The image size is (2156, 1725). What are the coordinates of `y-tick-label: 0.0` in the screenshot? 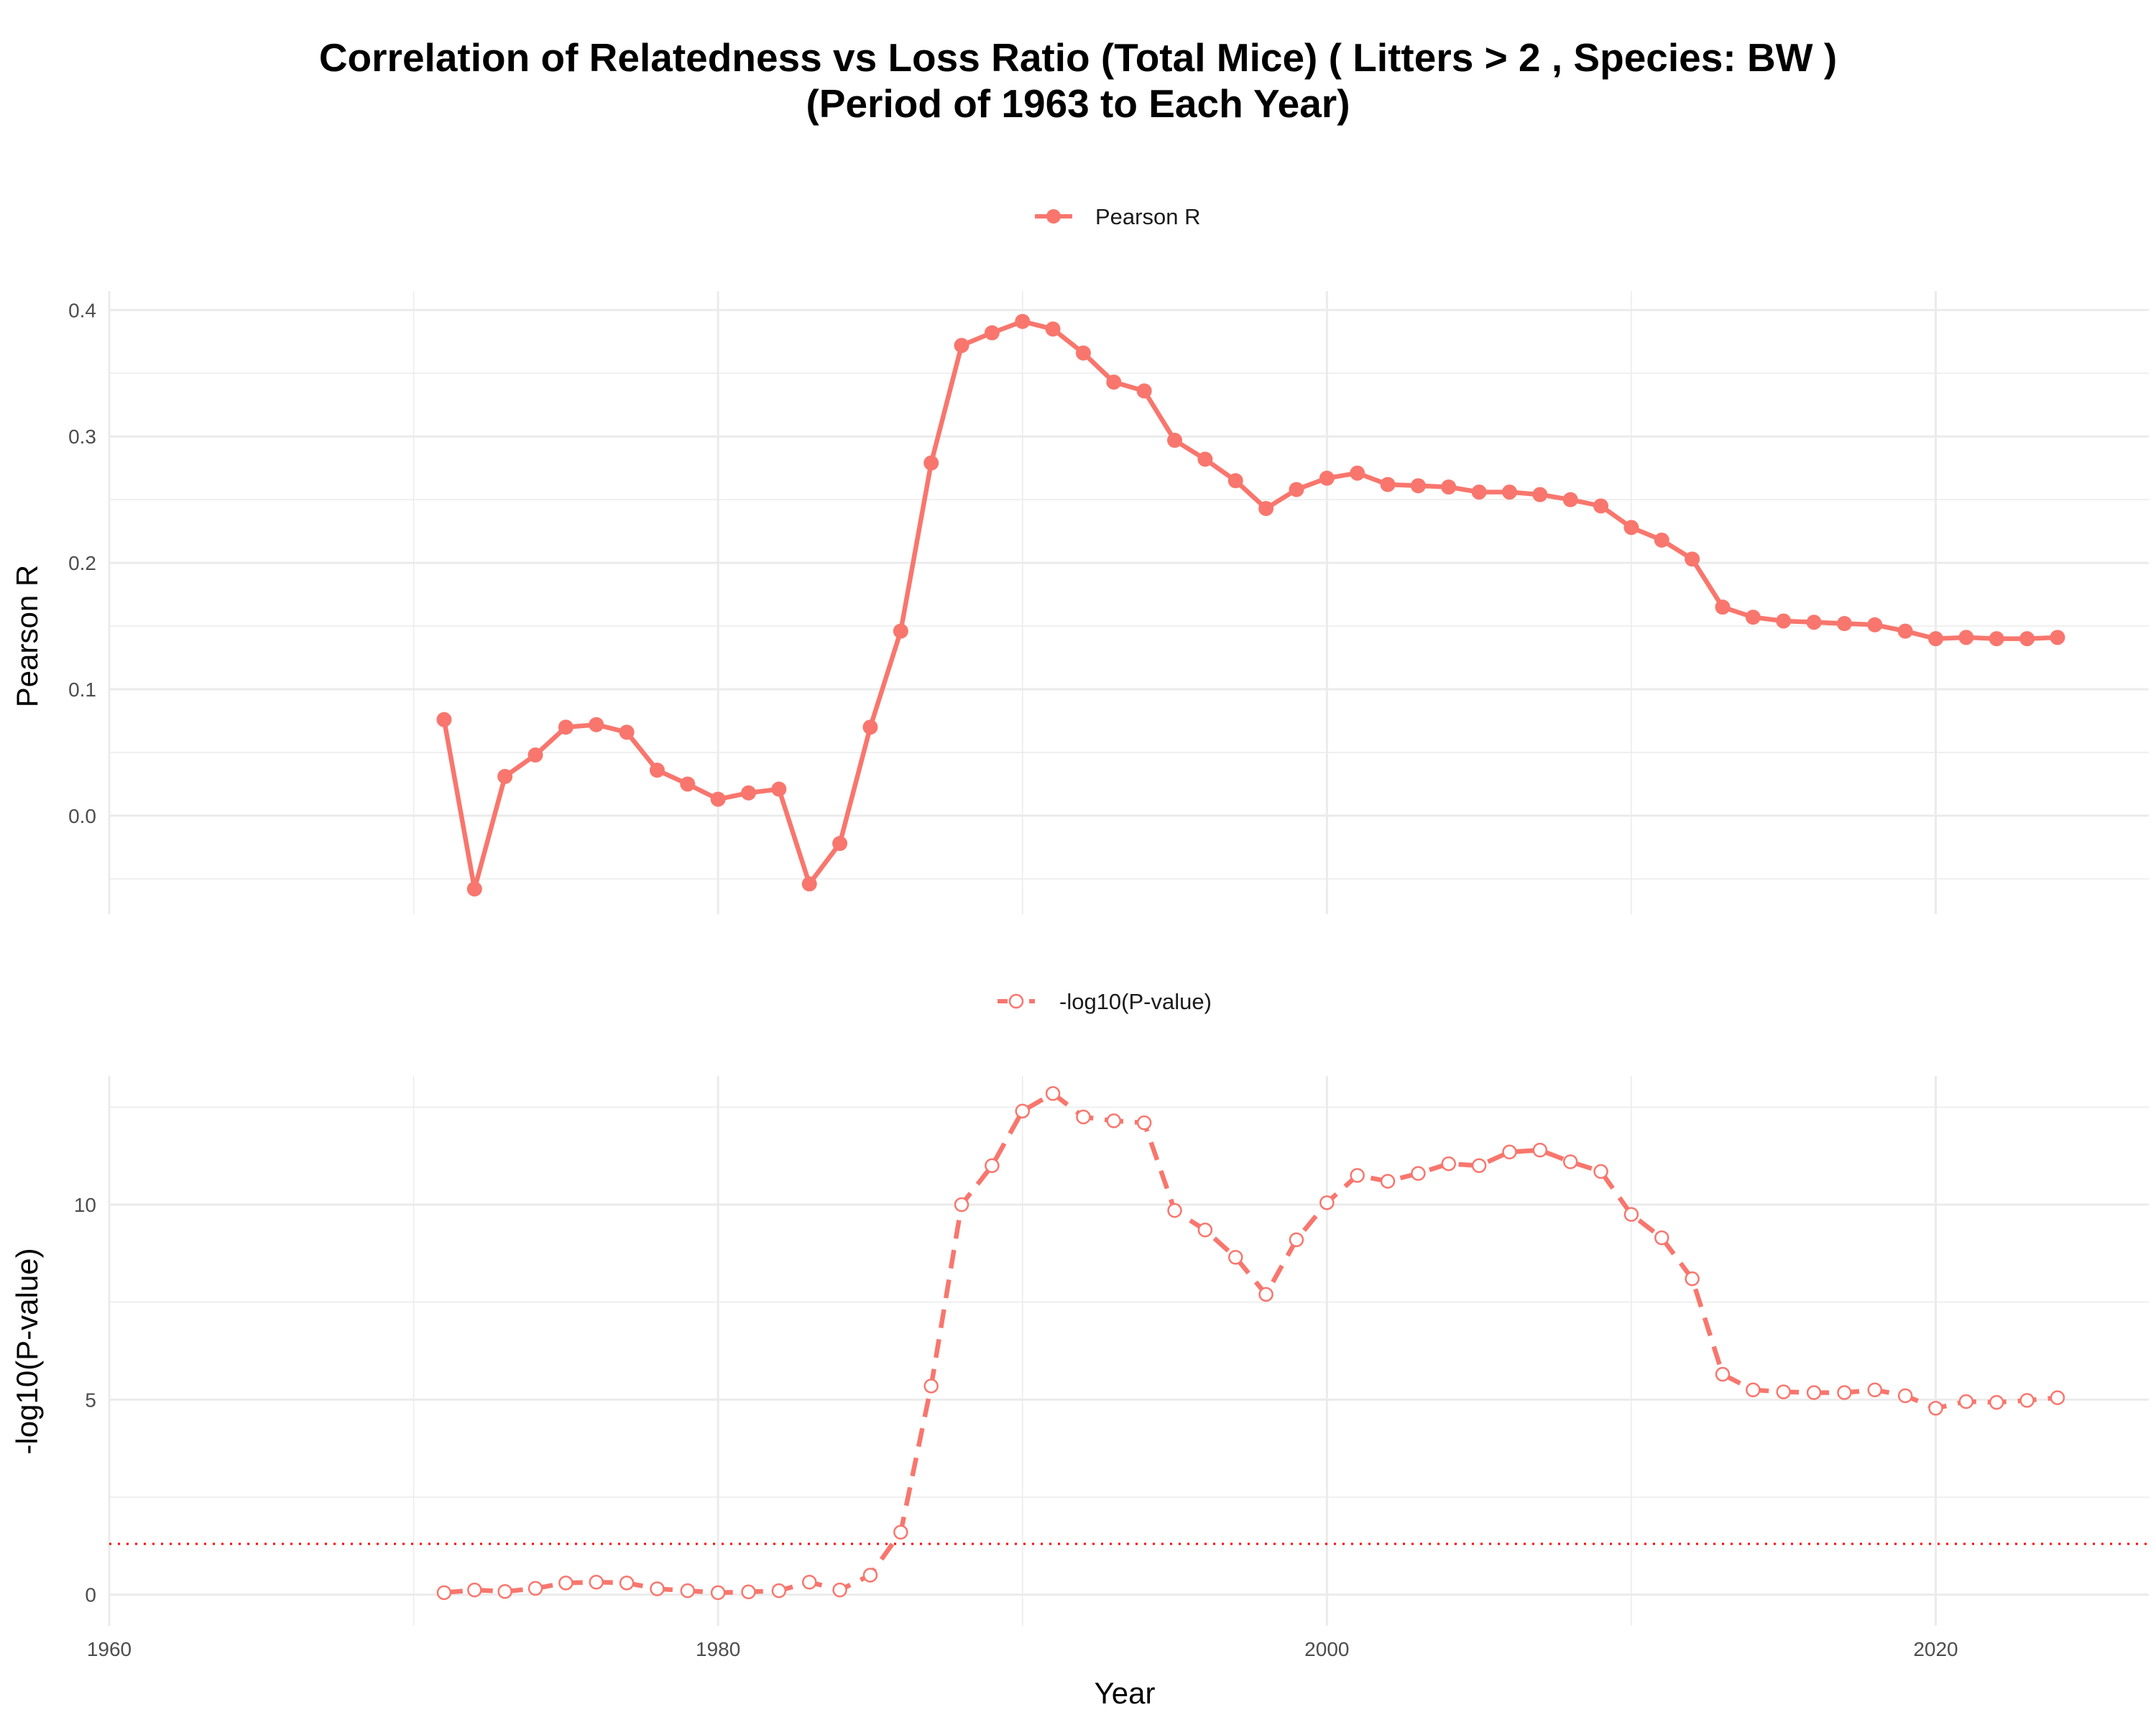 It's located at (82, 816).